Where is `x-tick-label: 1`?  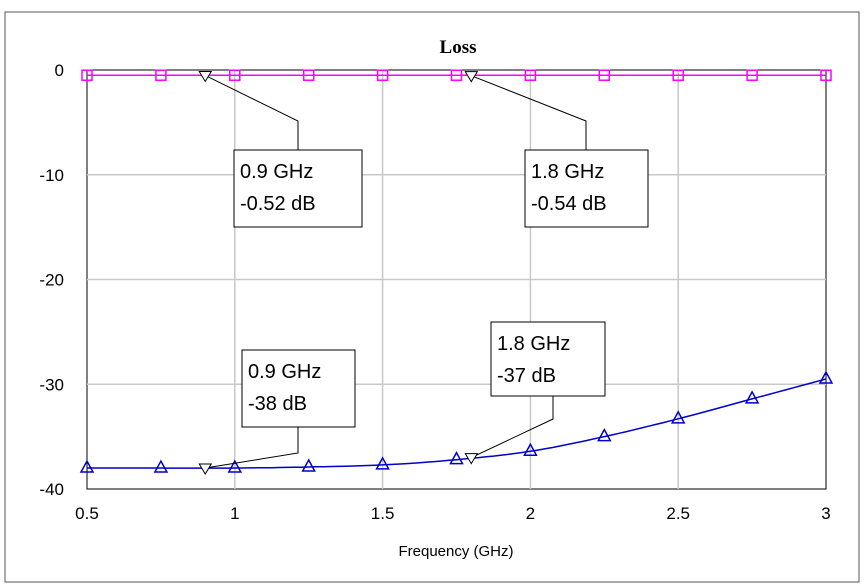 x-tick-label: 1 is located at coordinates (234, 513).